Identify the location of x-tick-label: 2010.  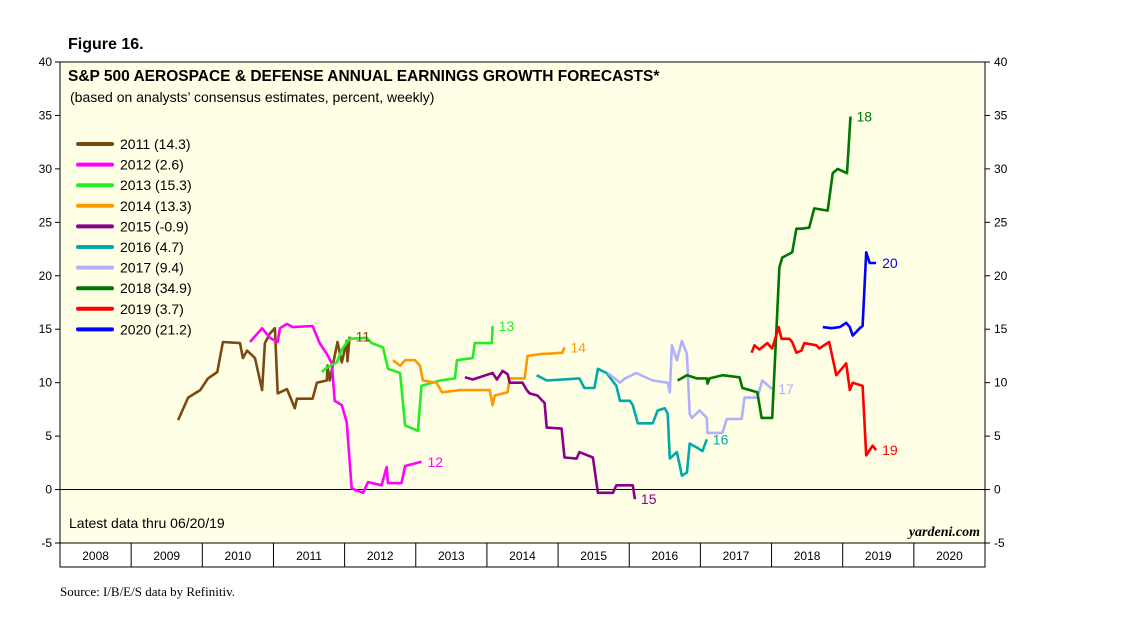
(238, 556).